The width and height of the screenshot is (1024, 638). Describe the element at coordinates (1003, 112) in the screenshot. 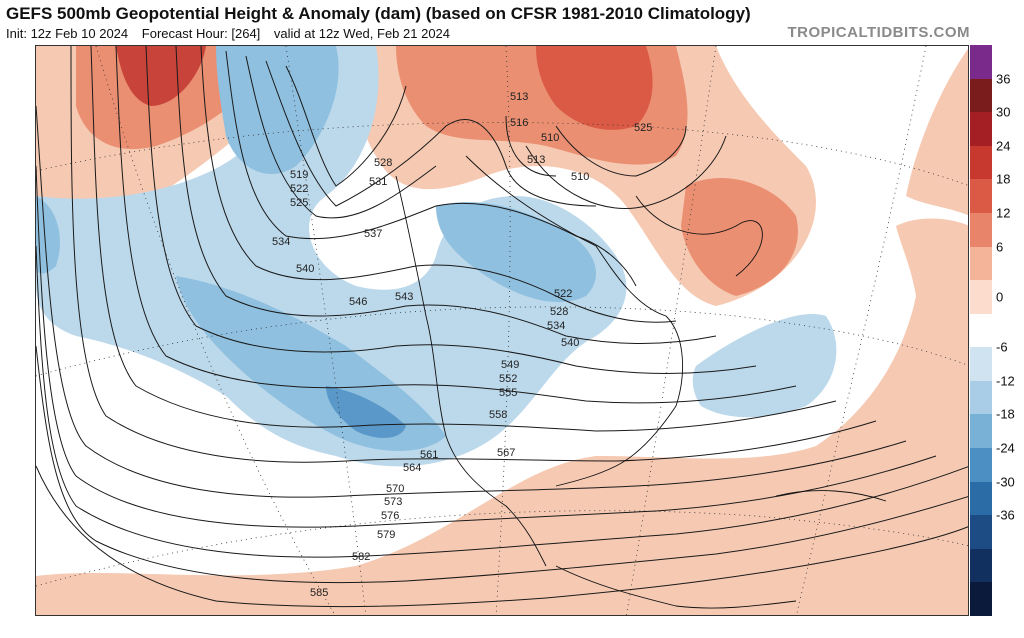

I see `colorbar-tick-label: 30` at that location.